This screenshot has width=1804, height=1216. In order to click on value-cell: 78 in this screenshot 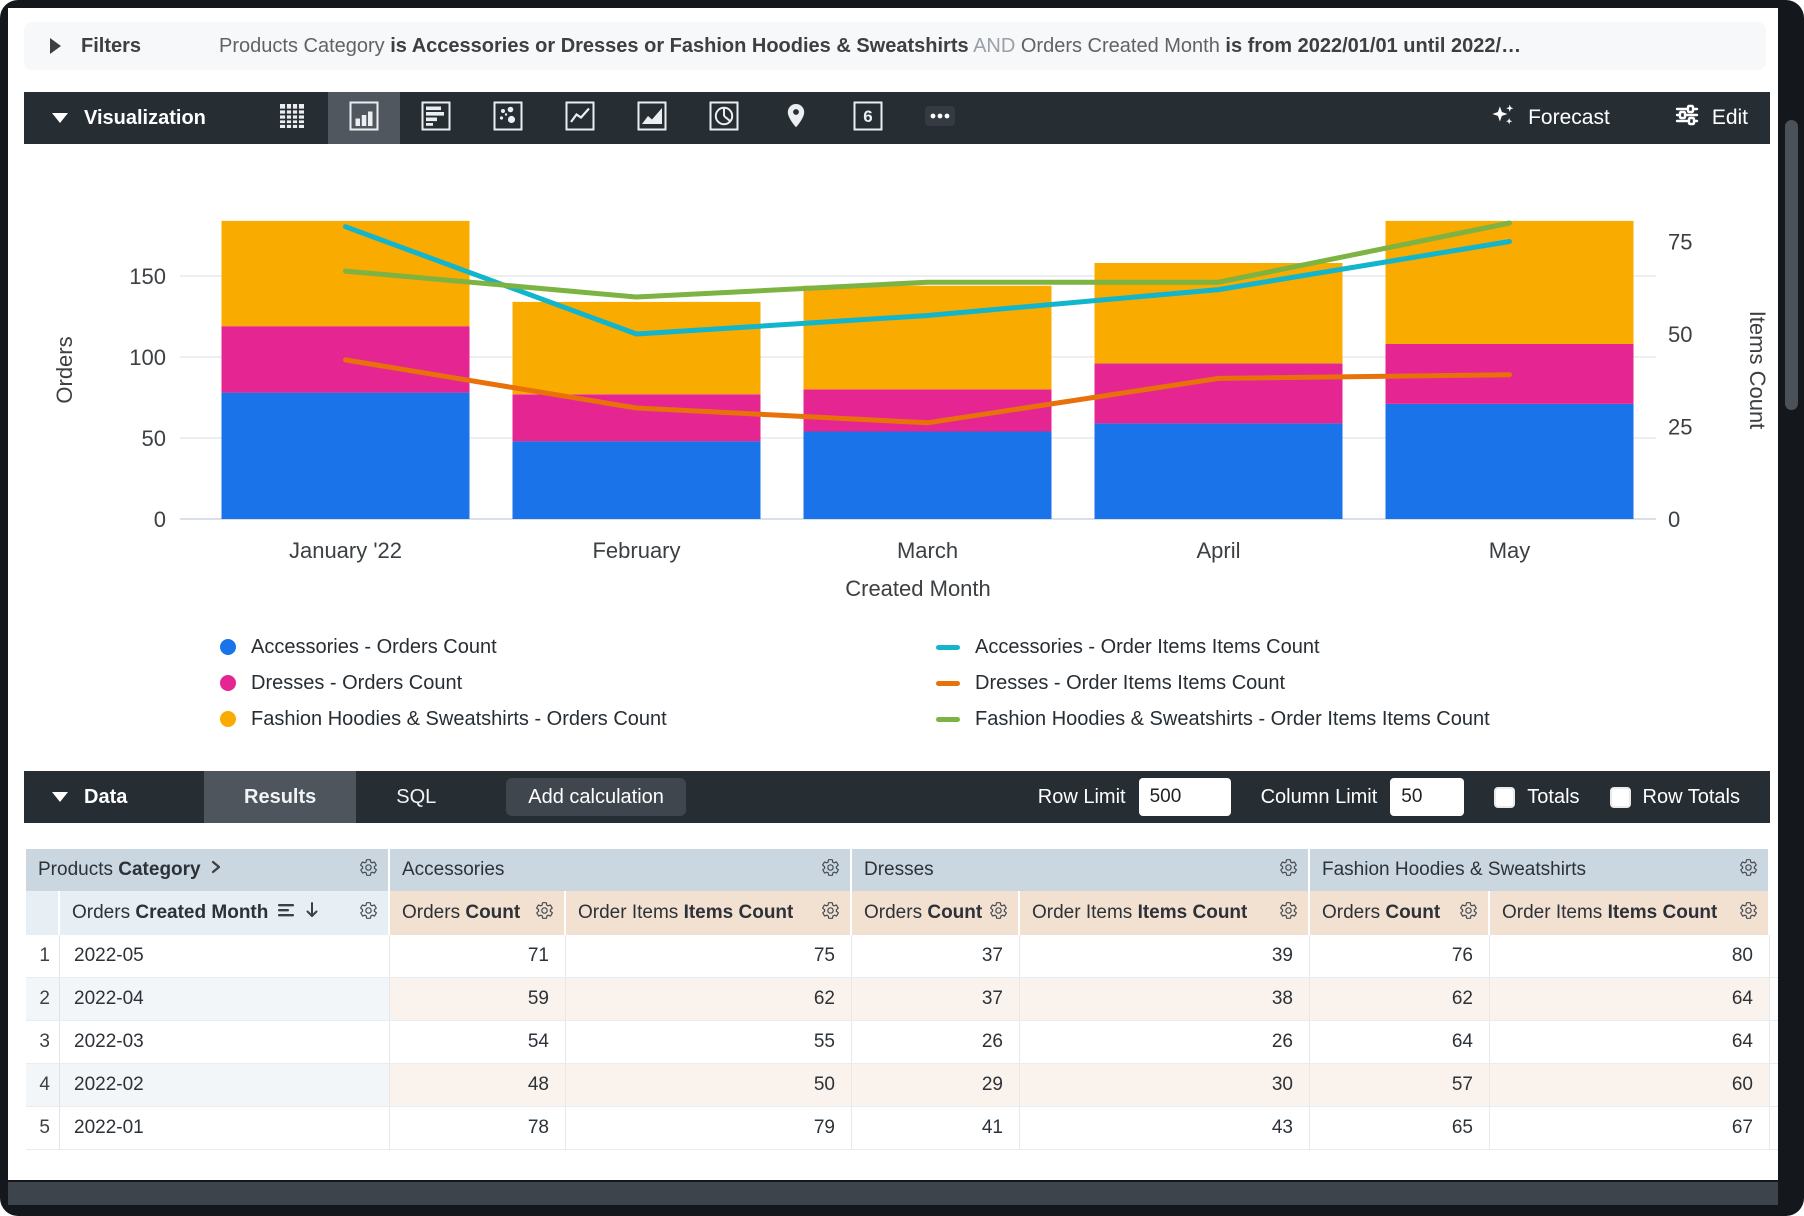, I will do `click(478, 1128)`.